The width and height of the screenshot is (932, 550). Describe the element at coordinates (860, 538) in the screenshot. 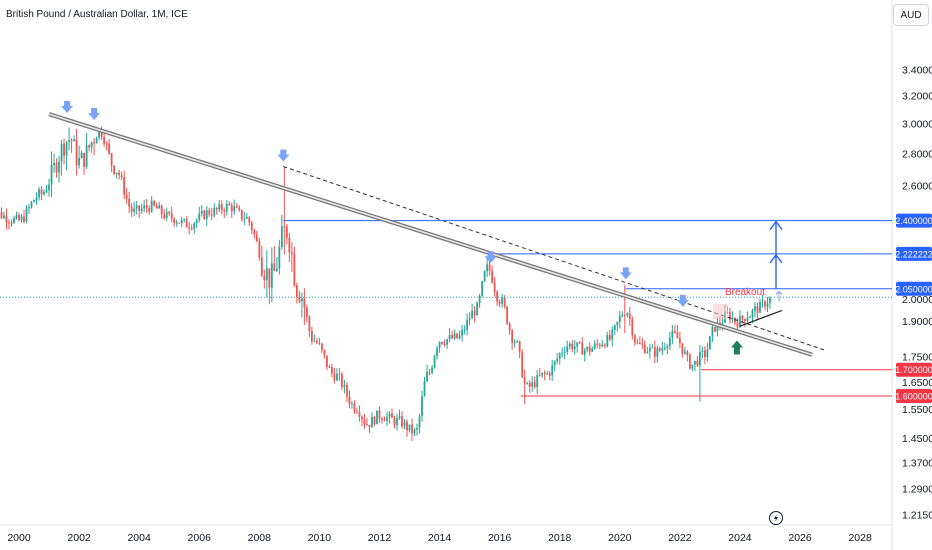

I see `time-tick-label: 2028` at that location.